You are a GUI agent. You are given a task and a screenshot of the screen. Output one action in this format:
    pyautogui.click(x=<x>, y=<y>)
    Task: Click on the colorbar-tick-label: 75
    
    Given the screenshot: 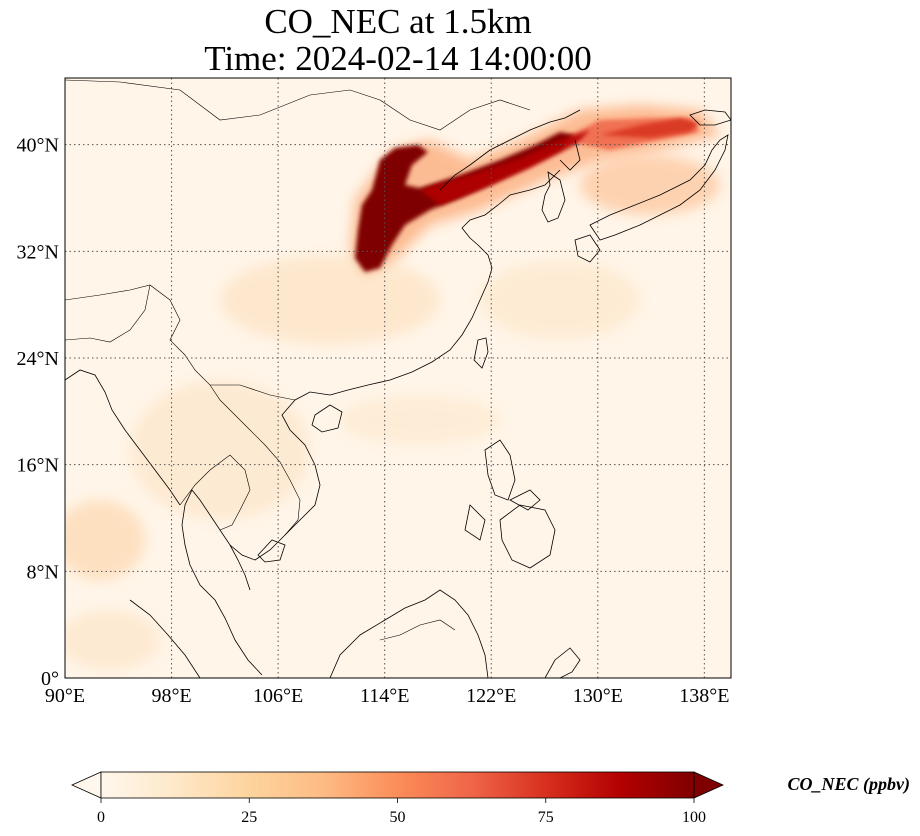 What is the action you would take?
    pyautogui.click(x=546, y=817)
    